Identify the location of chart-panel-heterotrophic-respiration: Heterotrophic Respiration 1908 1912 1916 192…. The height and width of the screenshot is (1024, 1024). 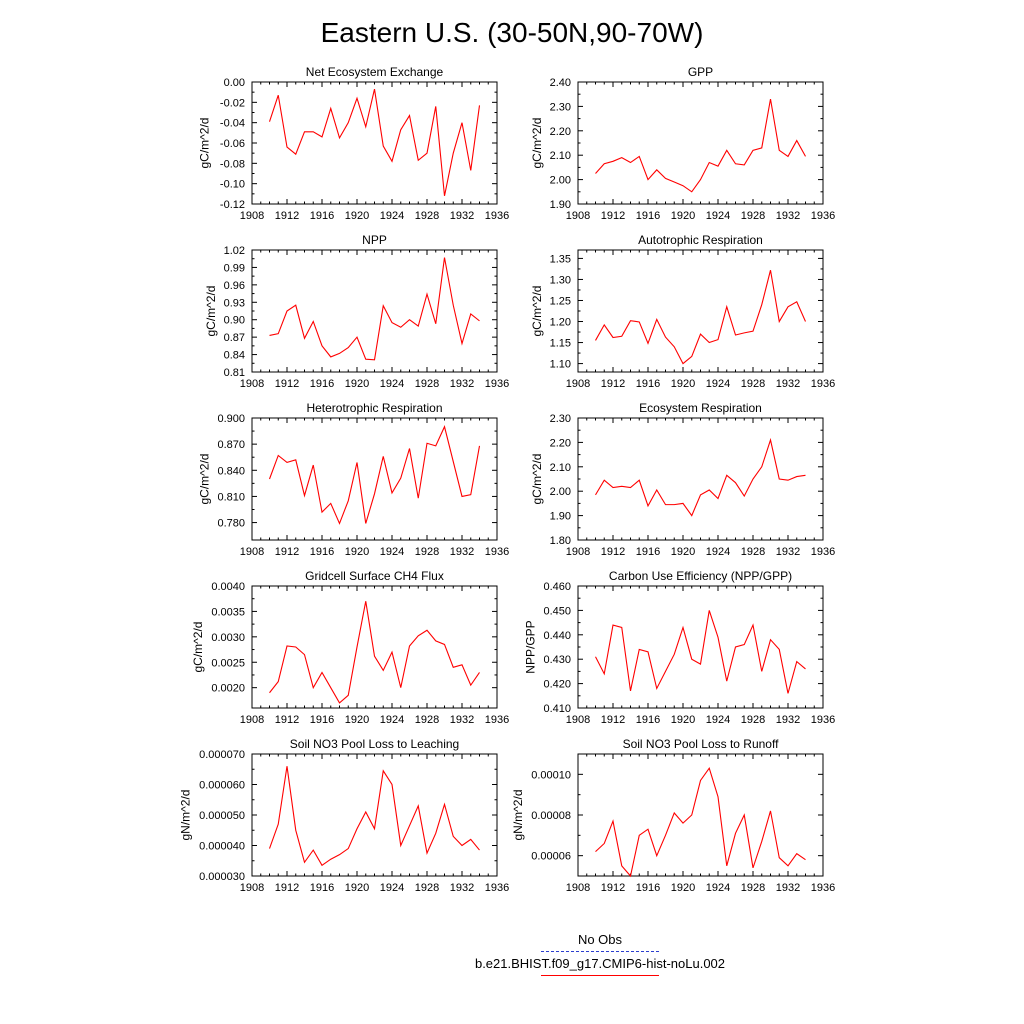
(354, 479).